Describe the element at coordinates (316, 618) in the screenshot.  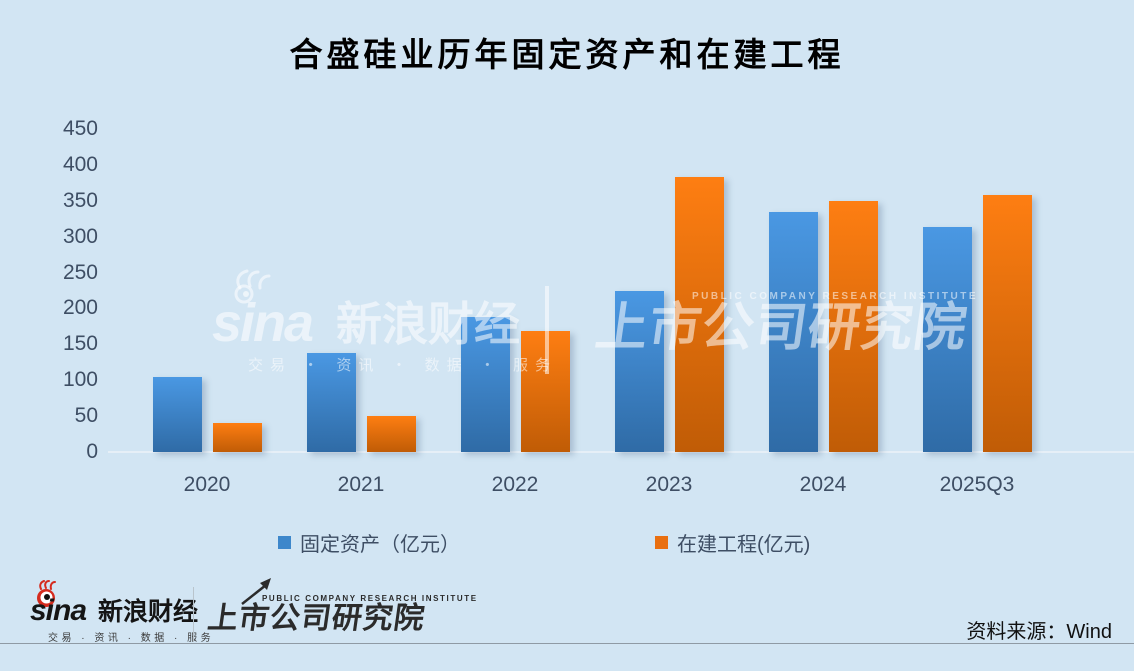
I see `institute-name: 上市公司研究院` at that location.